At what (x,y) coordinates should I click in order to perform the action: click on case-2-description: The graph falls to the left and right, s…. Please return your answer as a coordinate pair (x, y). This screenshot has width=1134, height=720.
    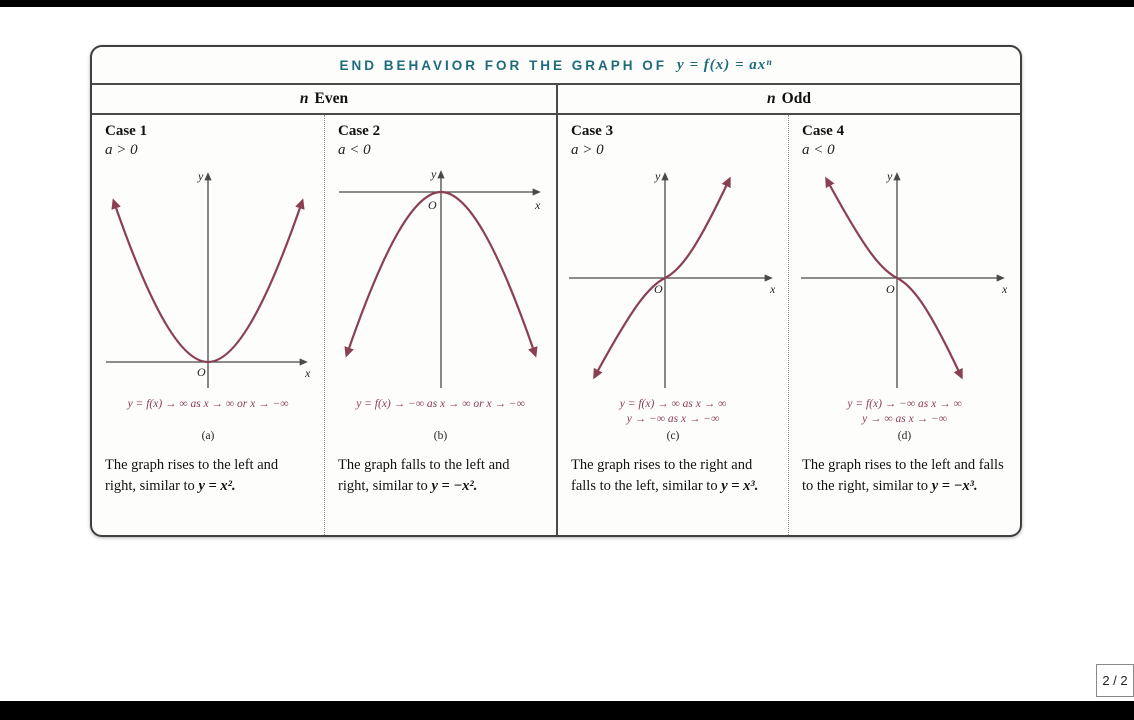
    Looking at the image, I should click on (440, 475).